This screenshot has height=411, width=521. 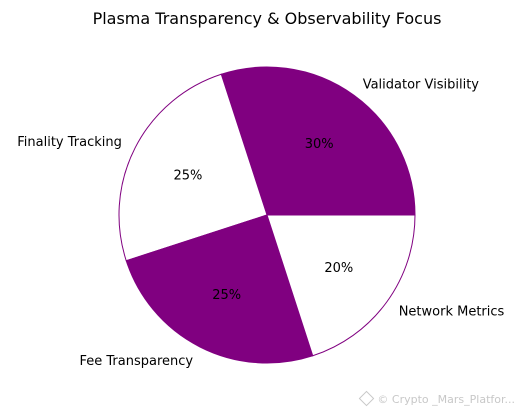 I want to click on slice-percent-label: 20%, so click(x=338, y=268).